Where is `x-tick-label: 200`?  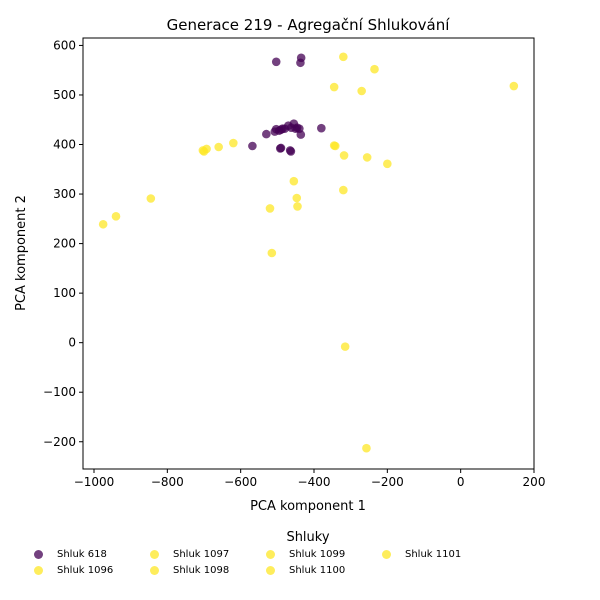 x-tick-label: 200 is located at coordinates (534, 482).